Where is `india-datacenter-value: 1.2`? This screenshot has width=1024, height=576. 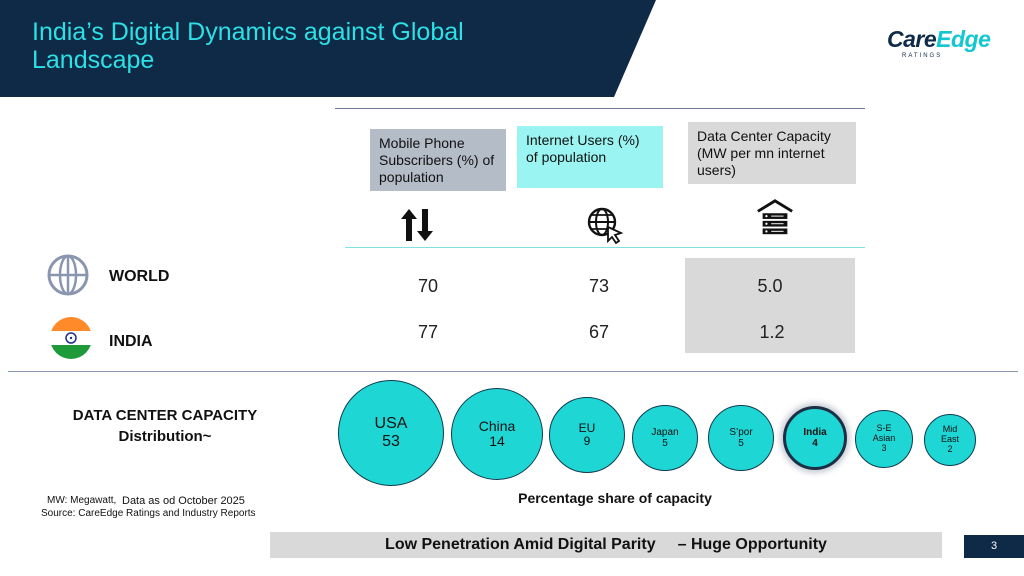
india-datacenter-value: 1.2 is located at coordinates (772, 332).